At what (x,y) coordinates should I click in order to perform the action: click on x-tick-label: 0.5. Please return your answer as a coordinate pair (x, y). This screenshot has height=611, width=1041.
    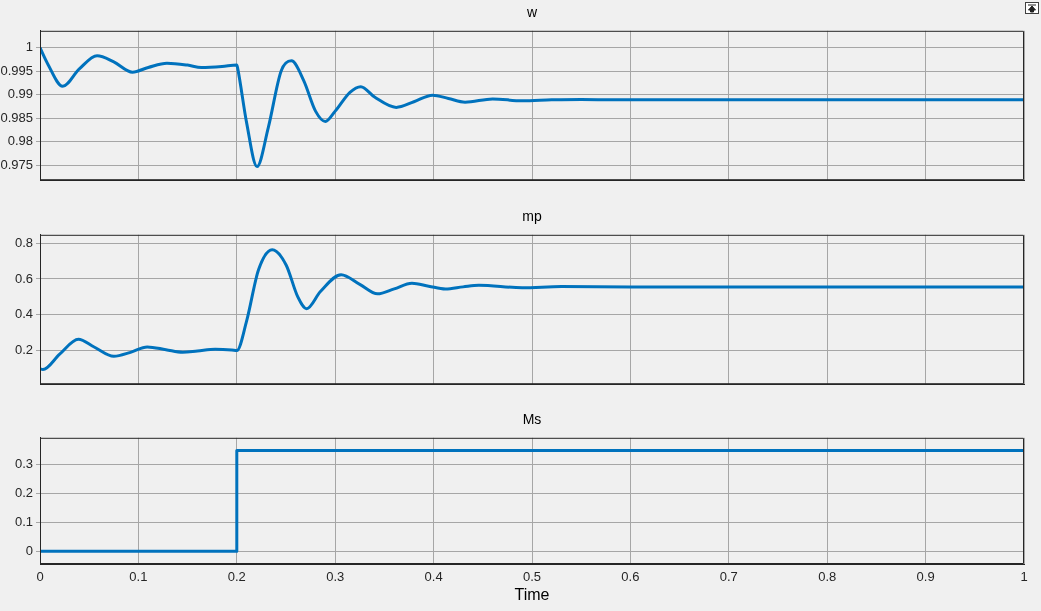
    Looking at the image, I should click on (532, 577).